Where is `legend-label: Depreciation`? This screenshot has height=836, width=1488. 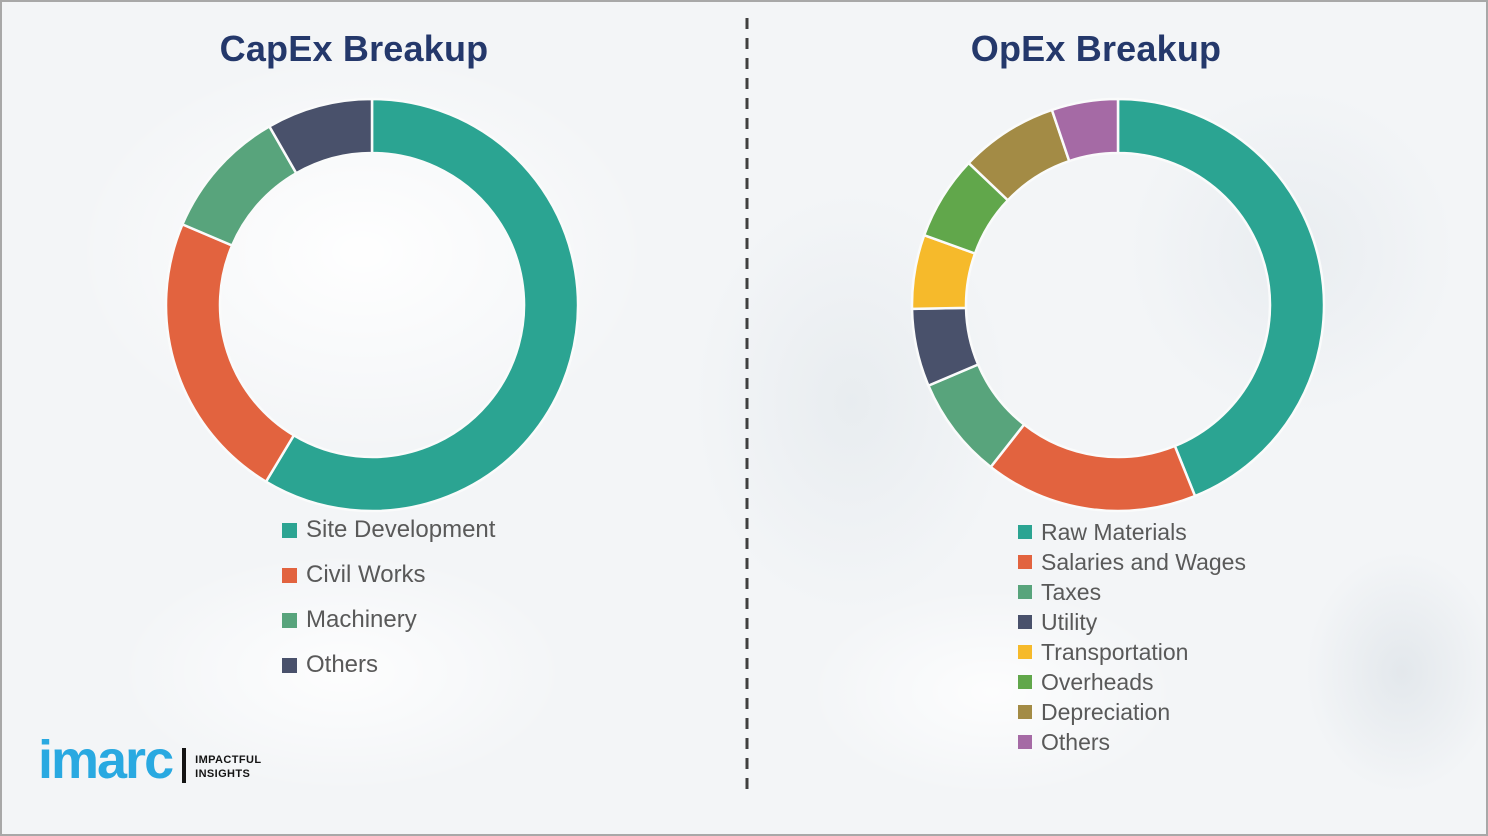
legend-label: Depreciation is located at coordinates (1106, 711).